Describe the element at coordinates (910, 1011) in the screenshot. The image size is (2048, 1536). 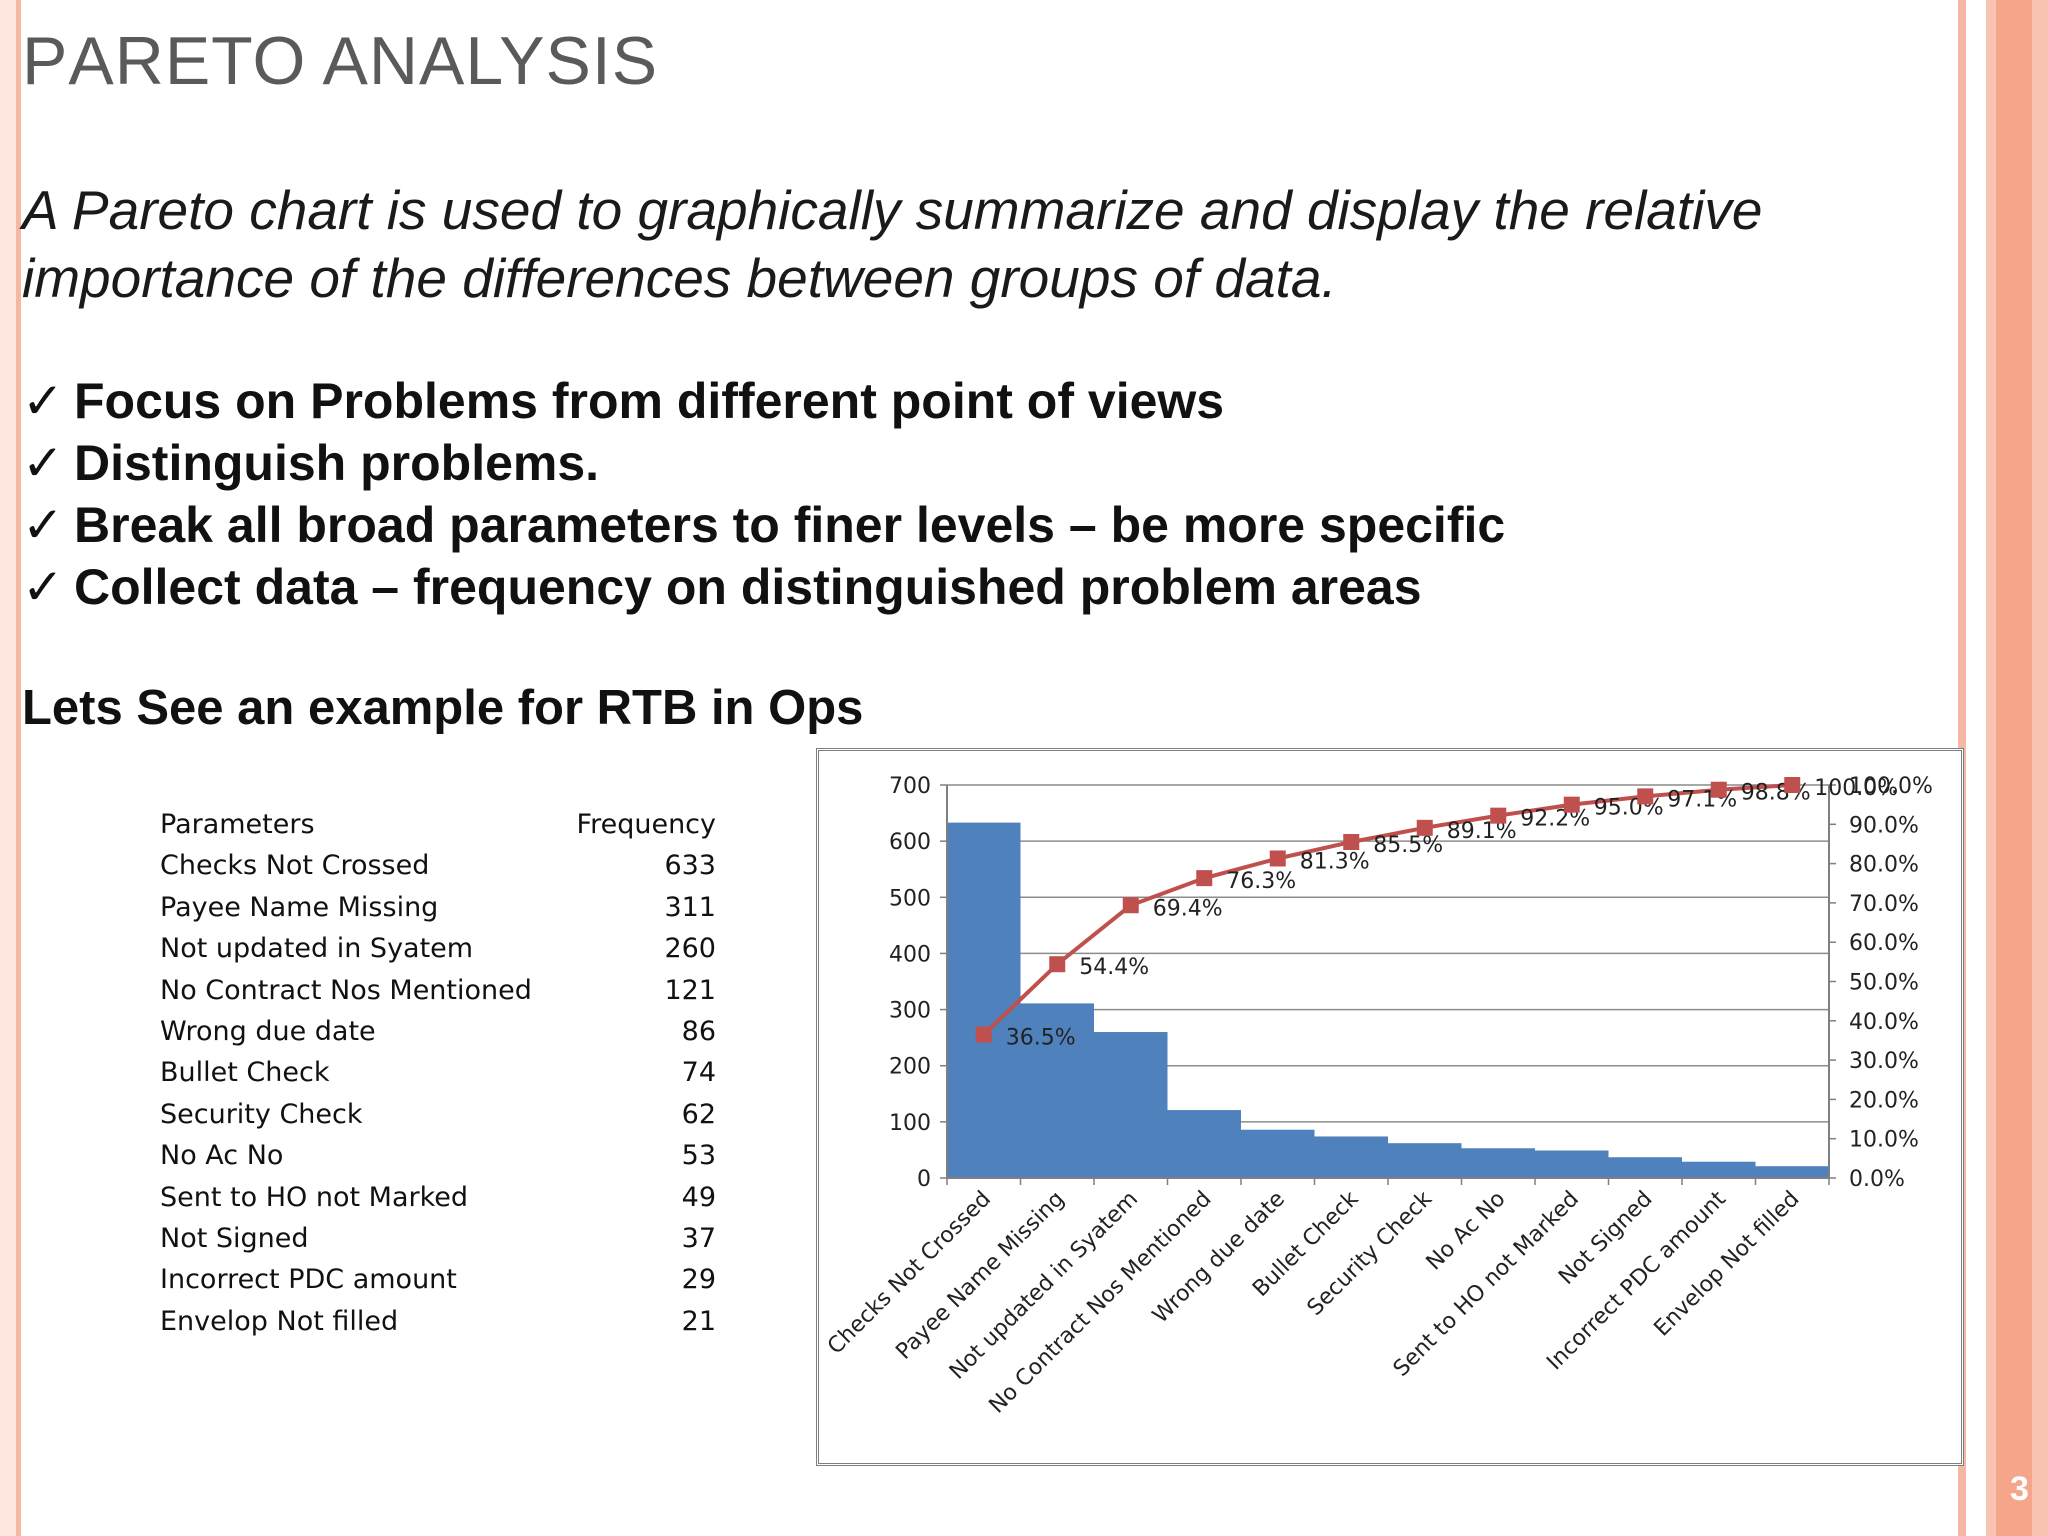
I see `y-tick-label: 300` at that location.